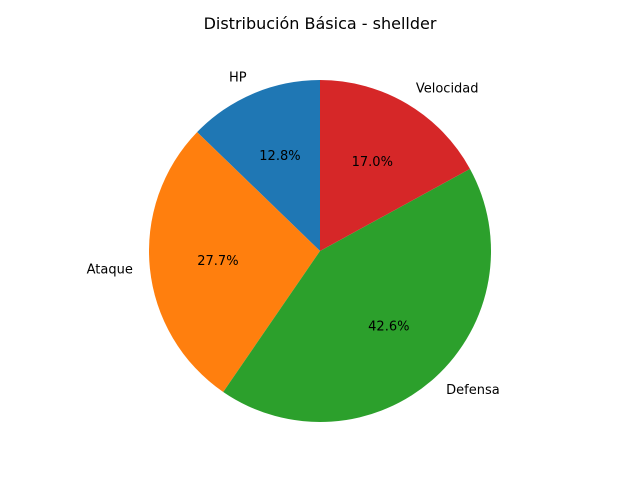 This screenshot has height=480, width=640. Describe the element at coordinates (279, 156) in the screenshot. I see `percent-label-hp: 12.8%` at that location.